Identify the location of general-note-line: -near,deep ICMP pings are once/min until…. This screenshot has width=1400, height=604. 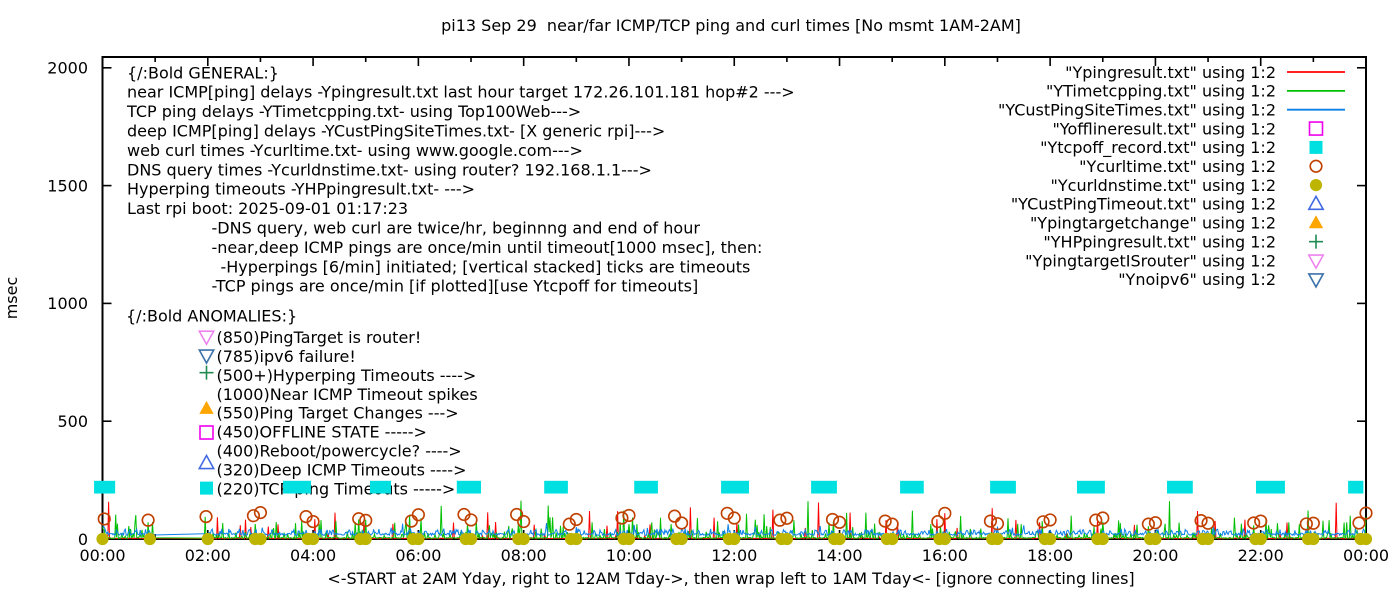
(487, 247).